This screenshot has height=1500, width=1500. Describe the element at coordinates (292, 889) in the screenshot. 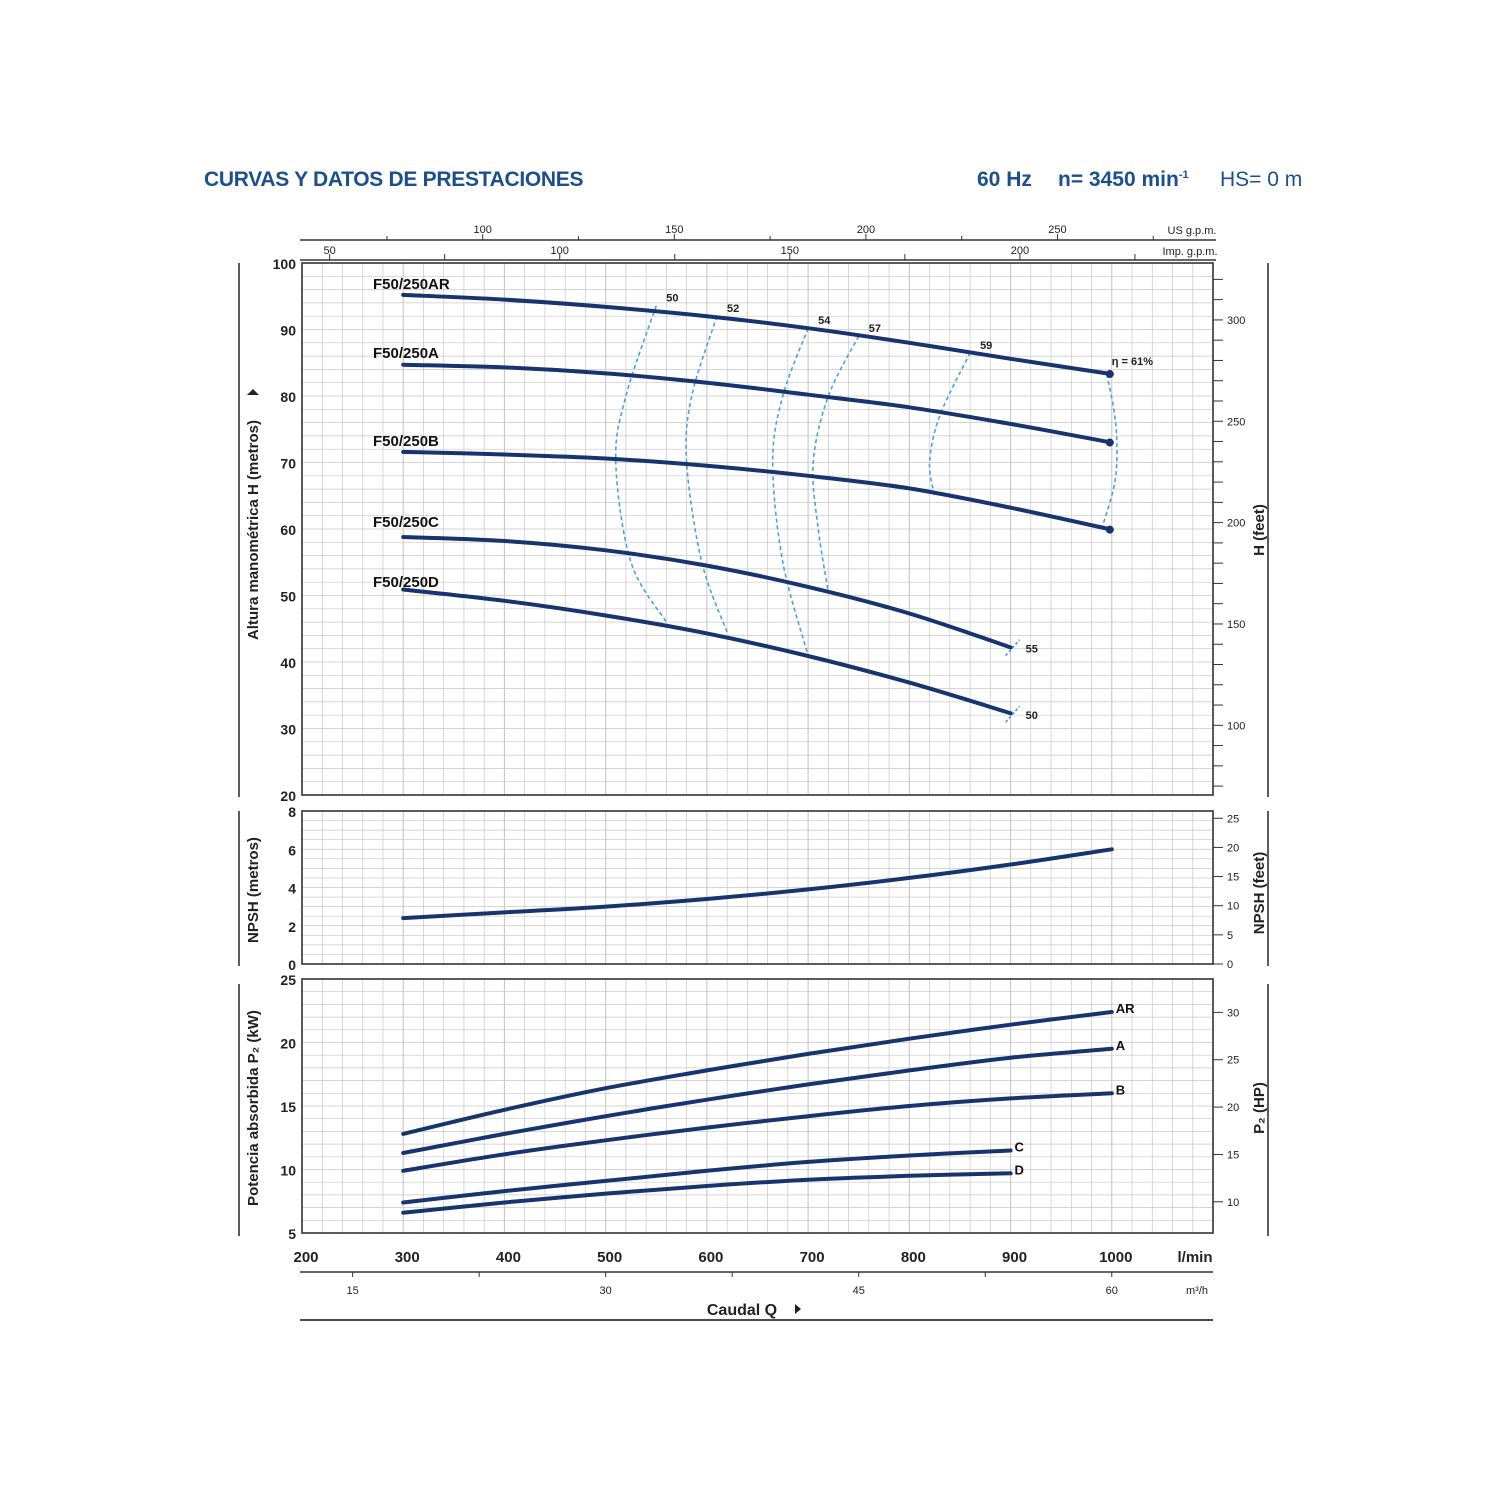

I see `npsh-y-tick: 4` at that location.